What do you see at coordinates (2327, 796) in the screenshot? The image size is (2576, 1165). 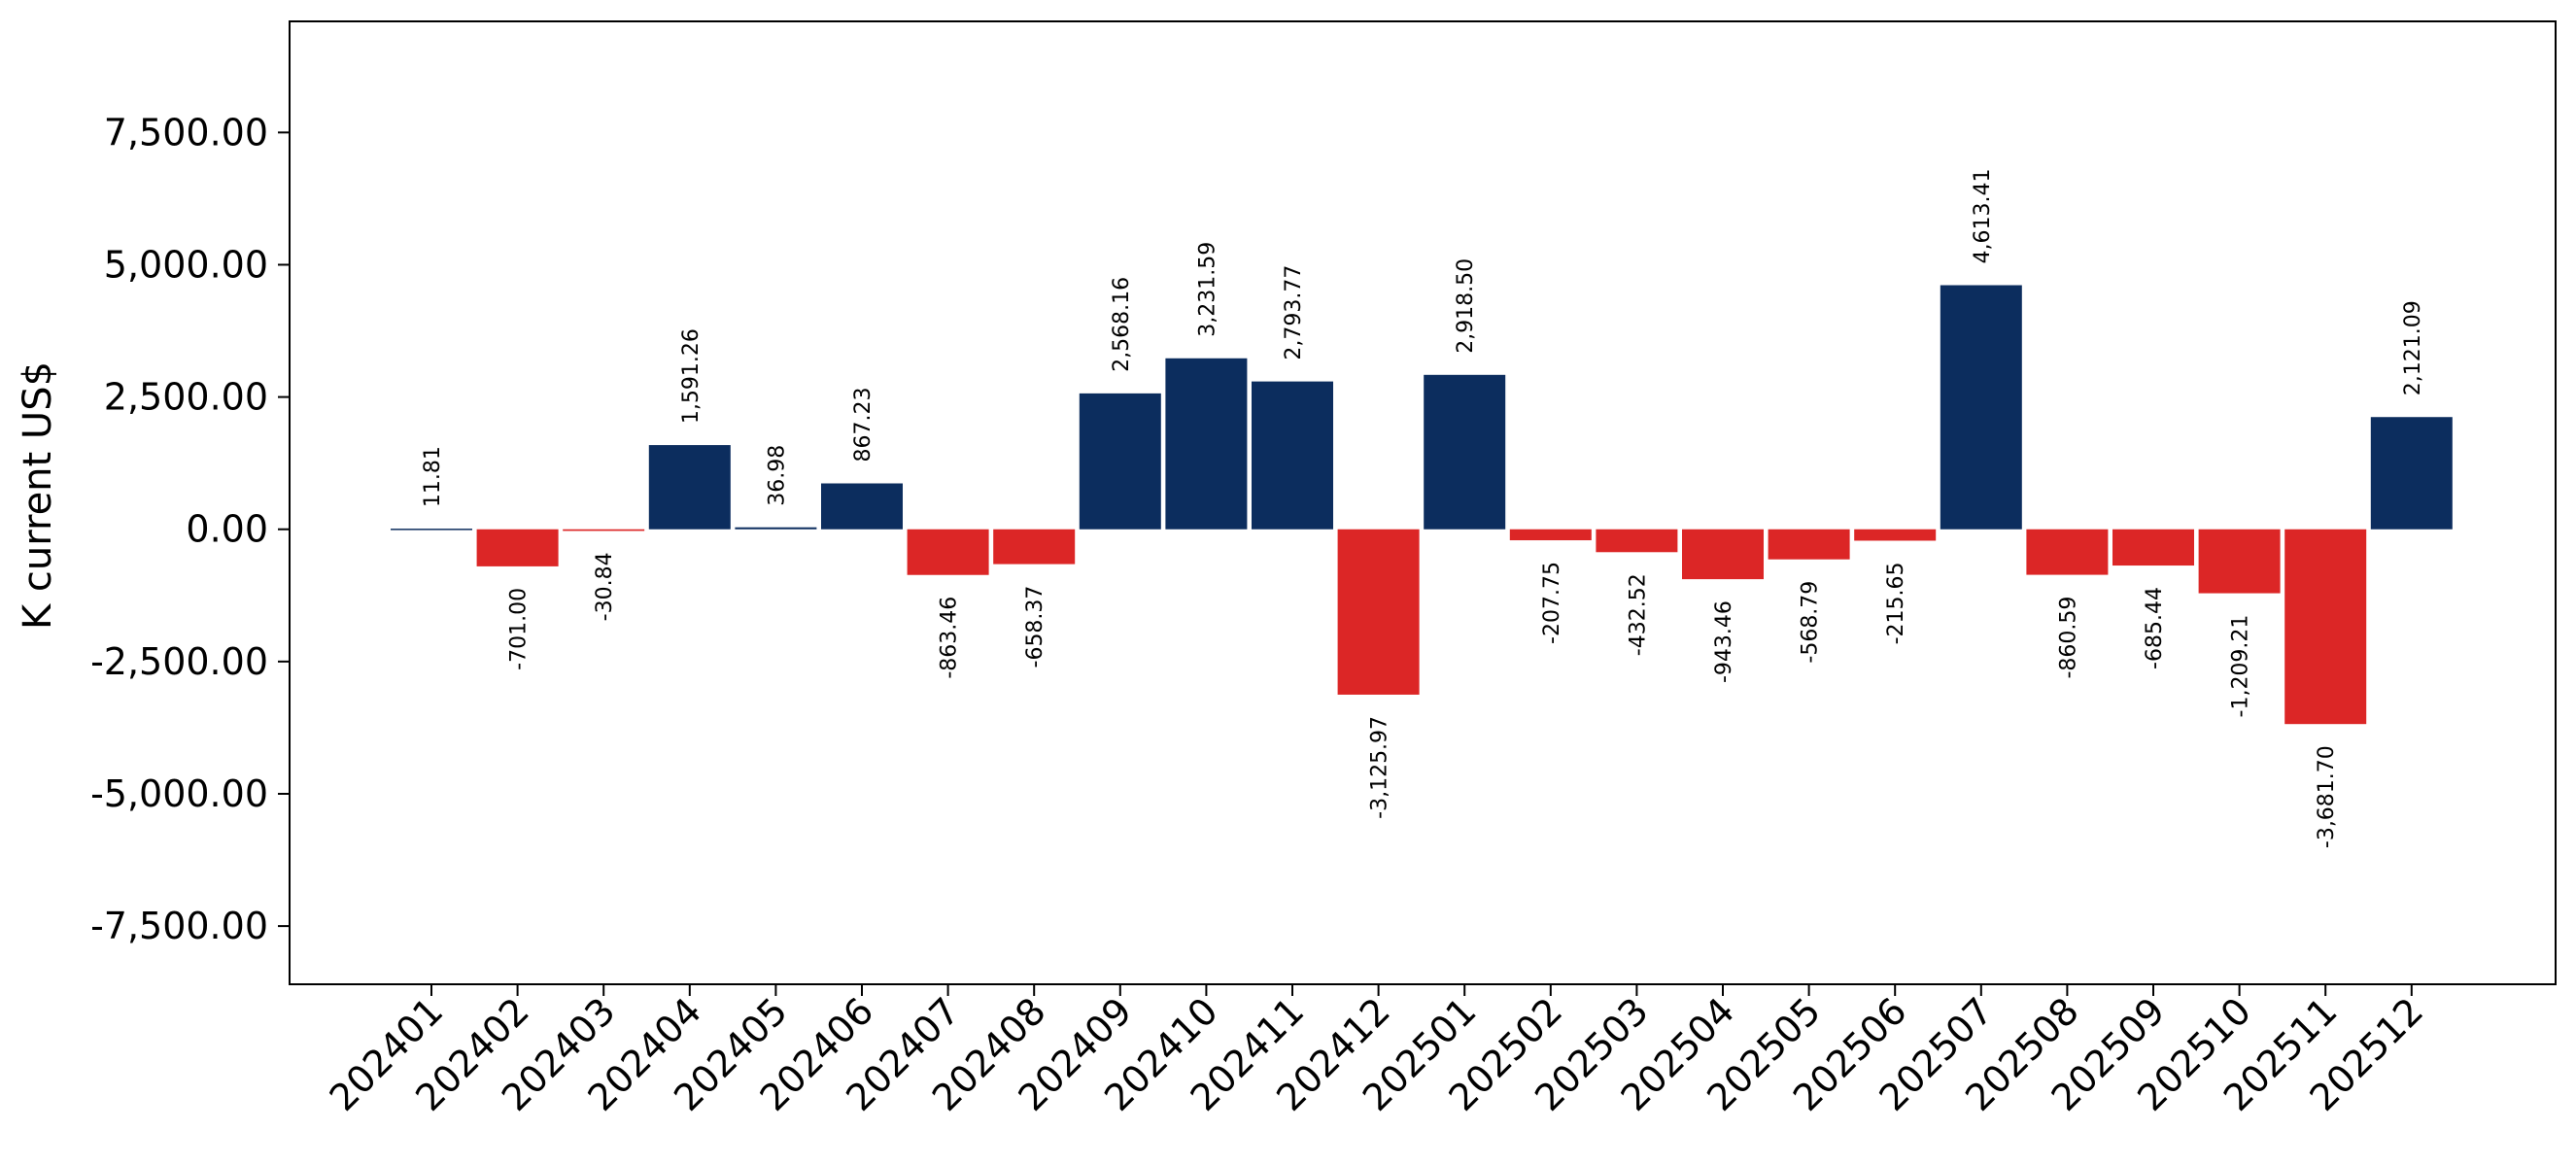 I see `data-label-202511: -3,681.70` at bounding box center [2327, 796].